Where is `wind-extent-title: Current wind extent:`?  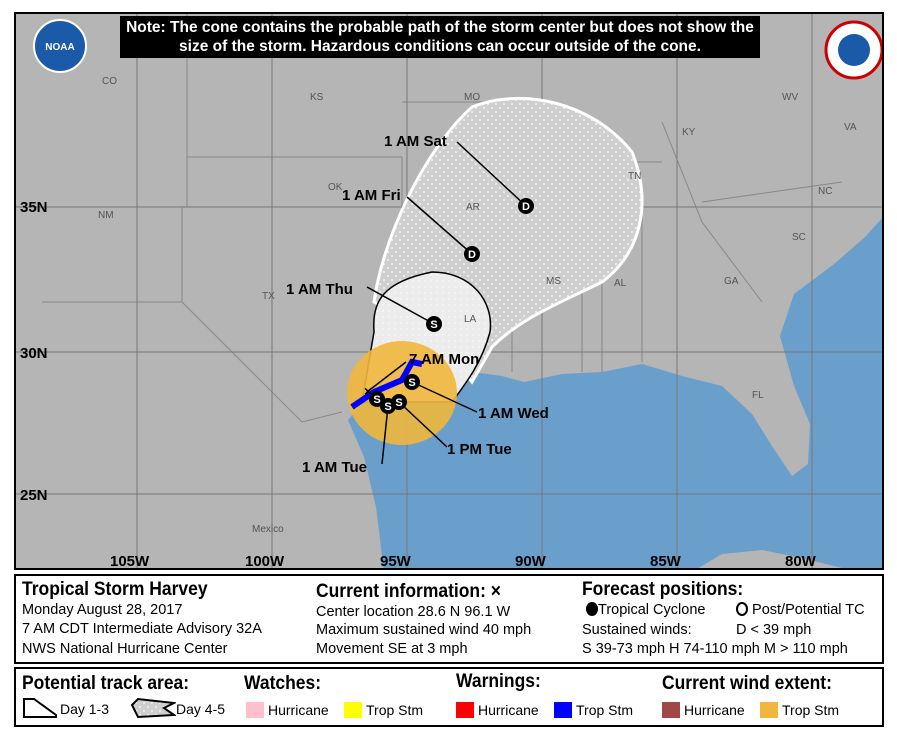 wind-extent-title: Current wind extent: is located at coordinates (747, 683).